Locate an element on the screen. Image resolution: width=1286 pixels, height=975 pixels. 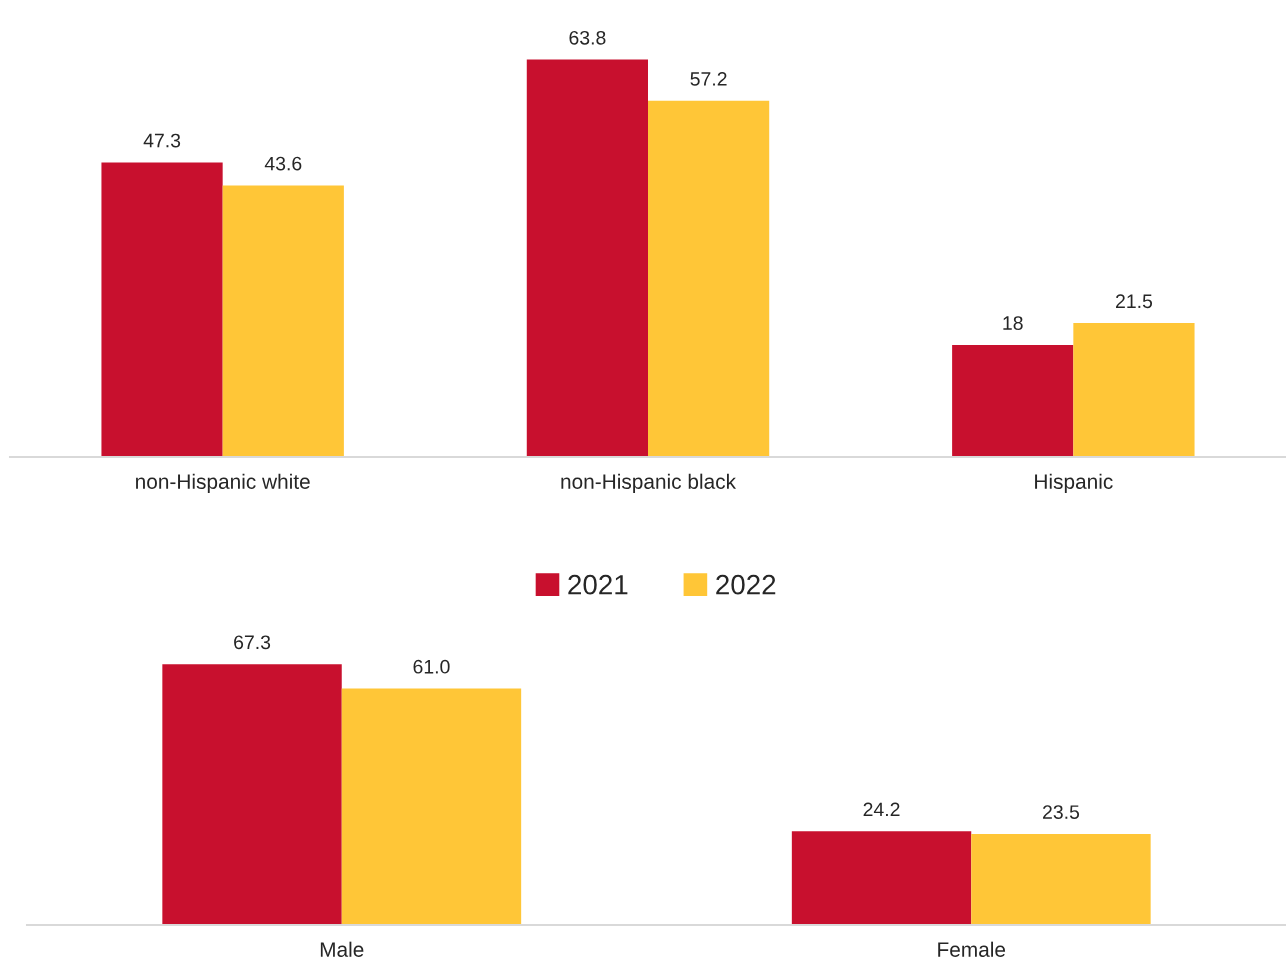
data-label: 21.5 is located at coordinates (1134, 301).